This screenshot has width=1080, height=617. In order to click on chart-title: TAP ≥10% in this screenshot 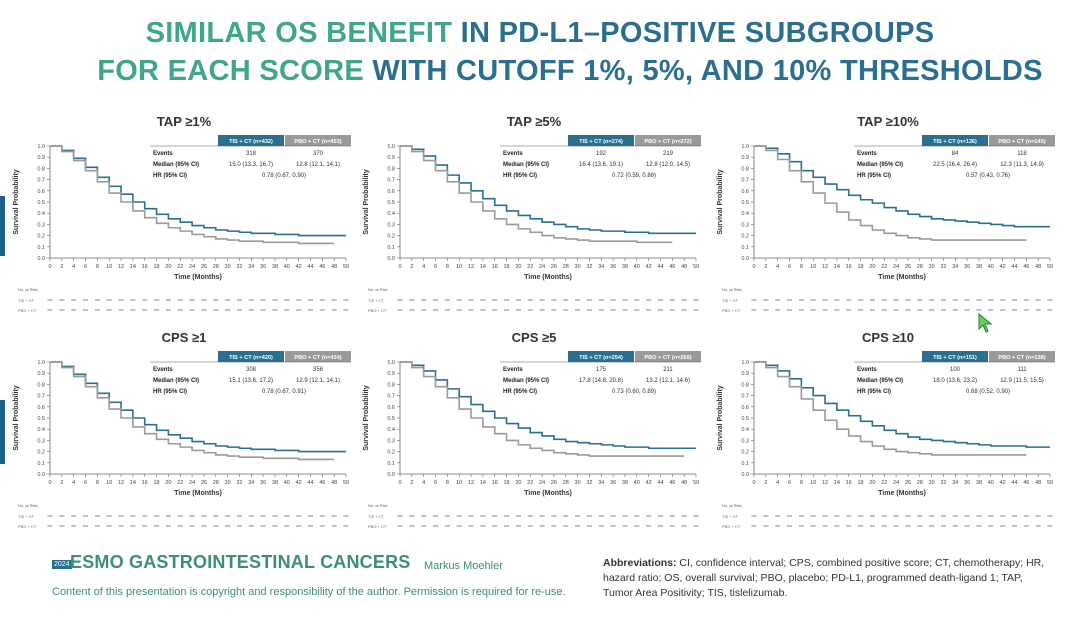, I will do `click(888, 121)`.